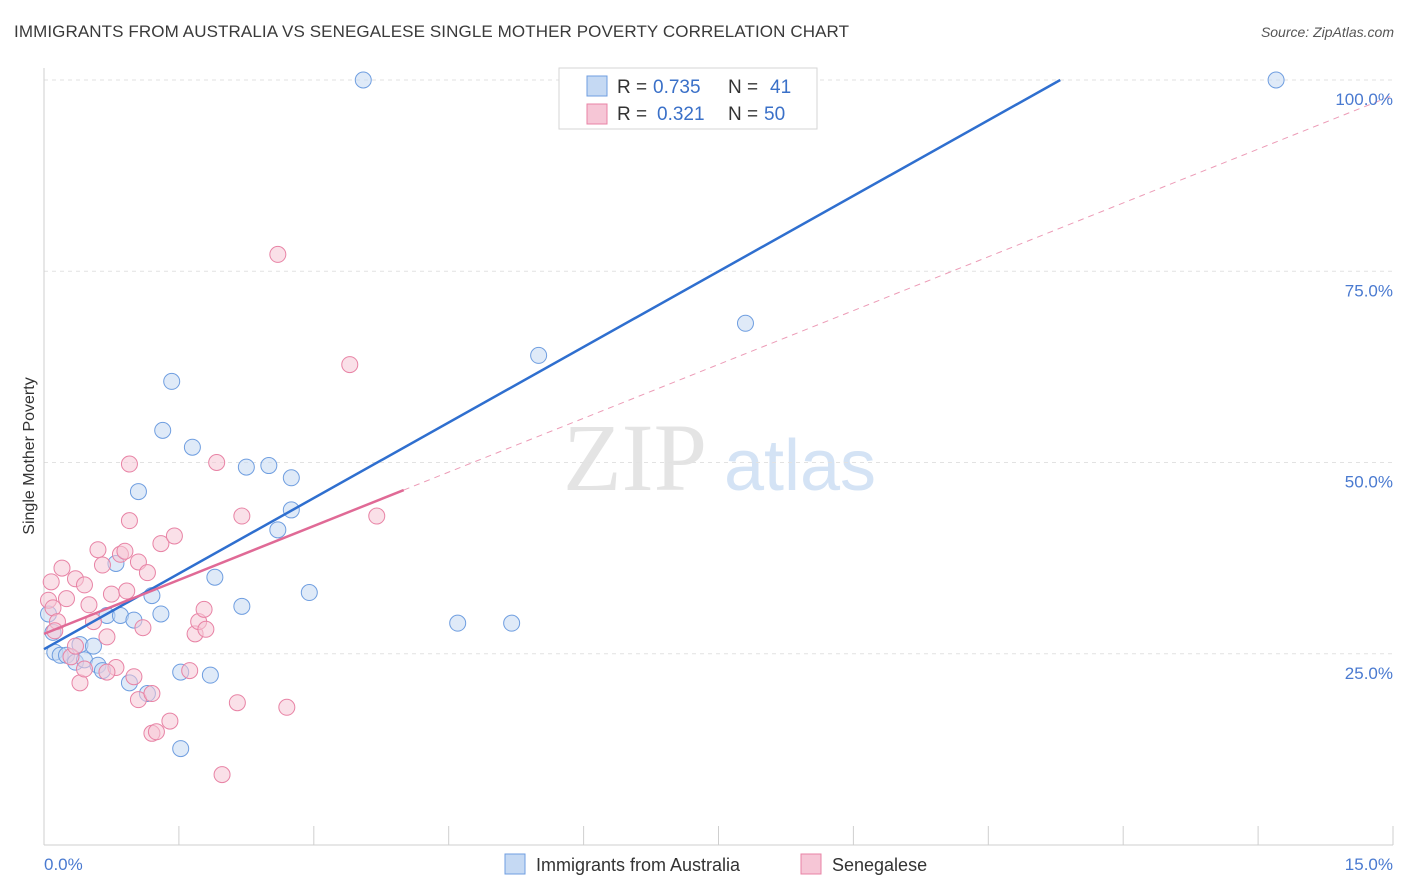  I want to click on series-legend-swatch-australia, so click(515, 864).